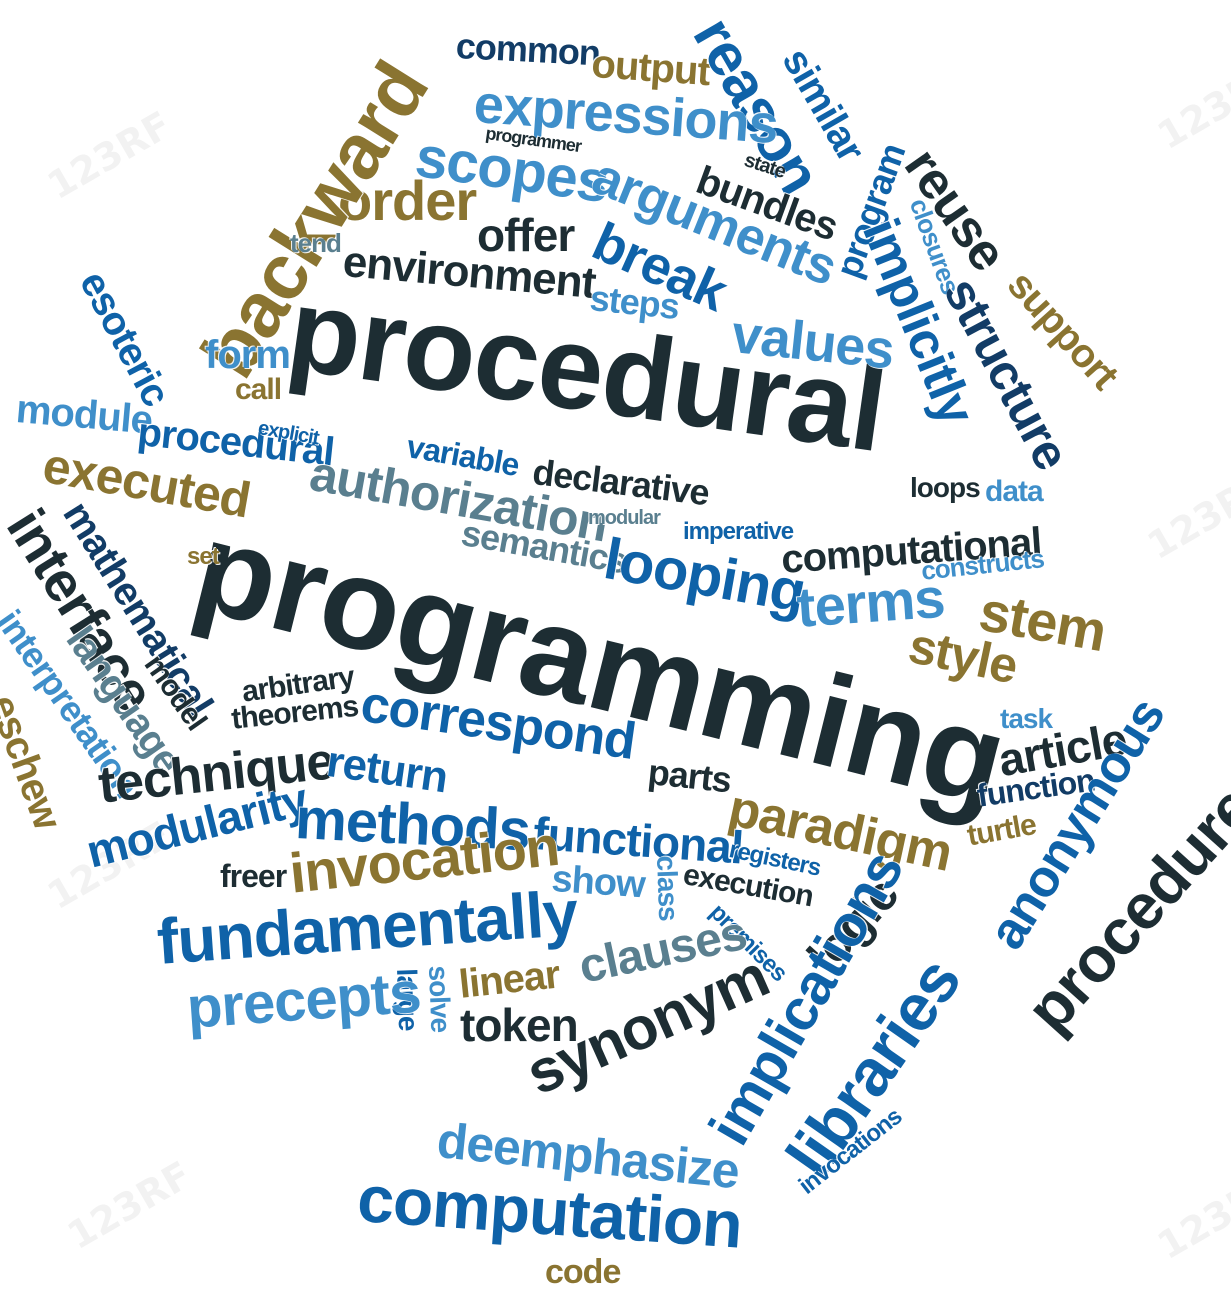 The image size is (1231, 1300). What do you see at coordinates (526, 235) in the screenshot?
I see `word-offer: offer` at bounding box center [526, 235].